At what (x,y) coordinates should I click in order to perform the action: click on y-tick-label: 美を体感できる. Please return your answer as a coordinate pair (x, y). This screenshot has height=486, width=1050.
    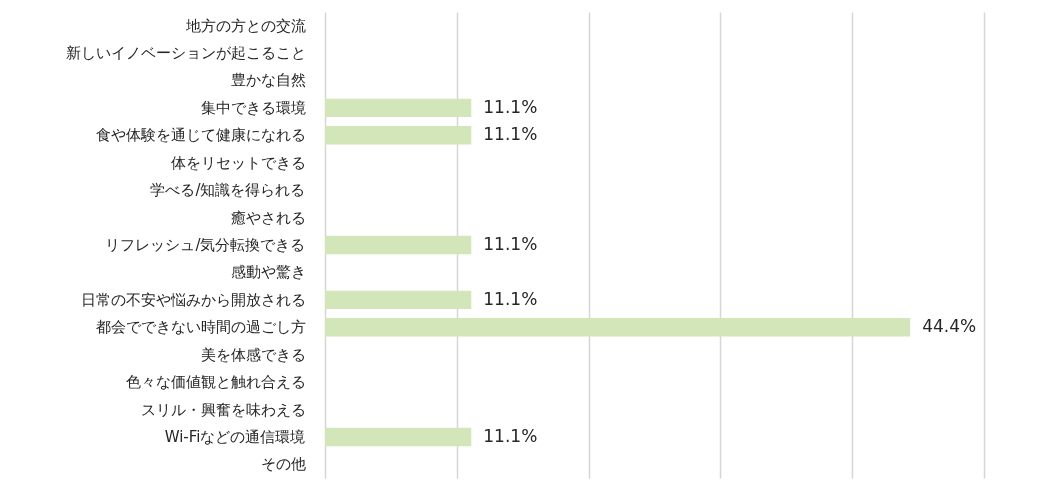
    Looking at the image, I should click on (253, 354).